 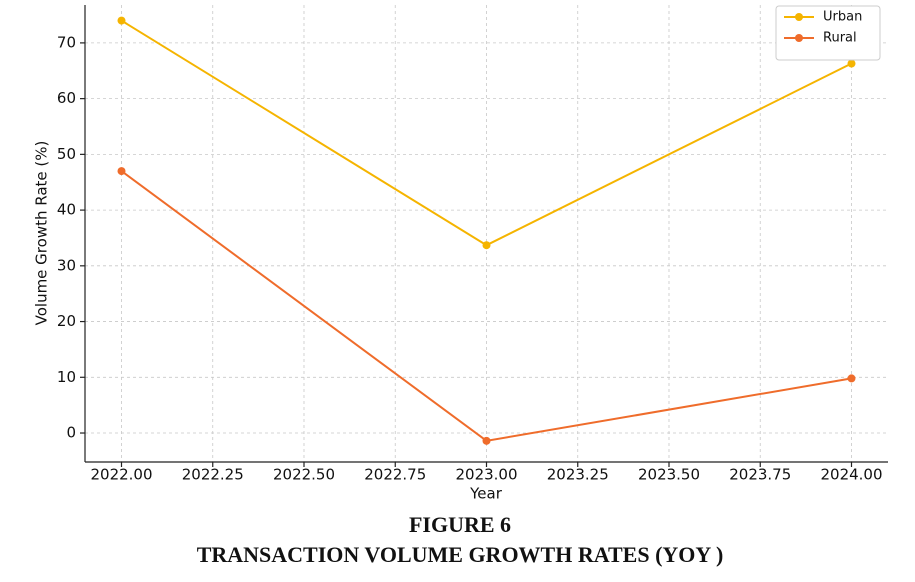 I want to click on y-tick-label: 40, so click(x=66, y=210).